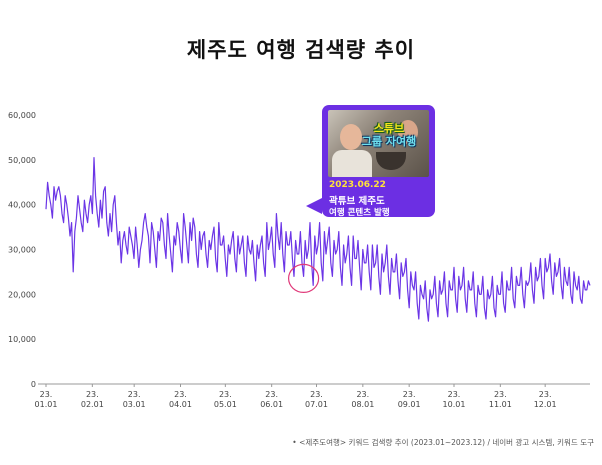  What do you see at coordinates (359, 213) in the screenshot?
I see `callout-line-2: 여행 콘텐츠 발행` at bounding box center [359, 213].